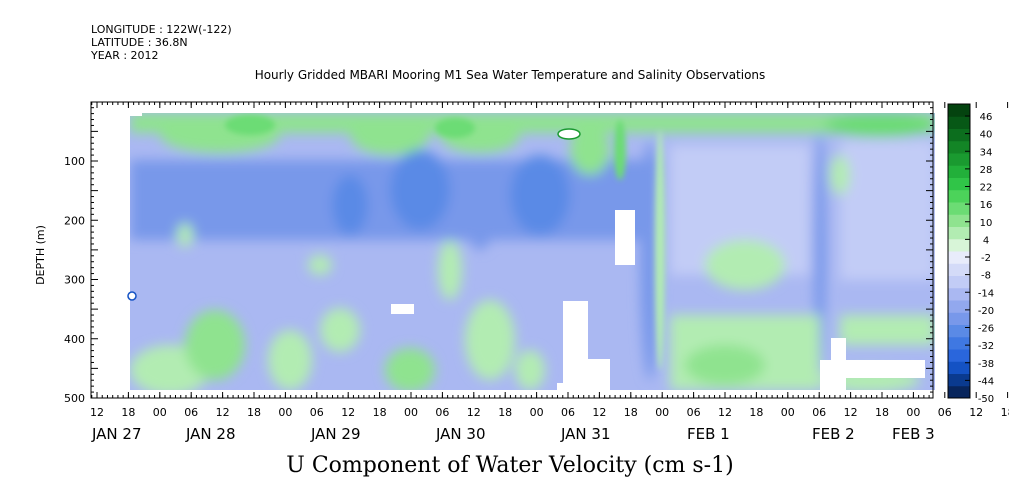  What do you see at coordinates (40, 255) in the screenshot?
I see `y-axis-label: DEPTH (m)` at bounding box center [40, 255].